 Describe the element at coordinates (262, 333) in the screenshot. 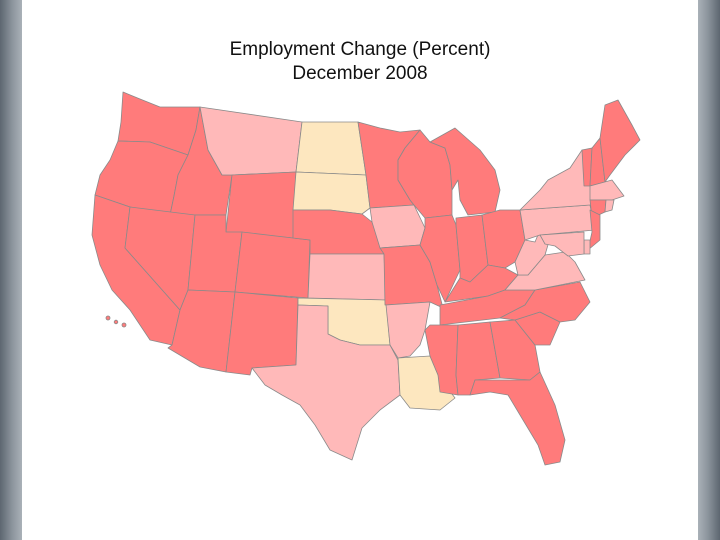

I see `state-nm` at that location.